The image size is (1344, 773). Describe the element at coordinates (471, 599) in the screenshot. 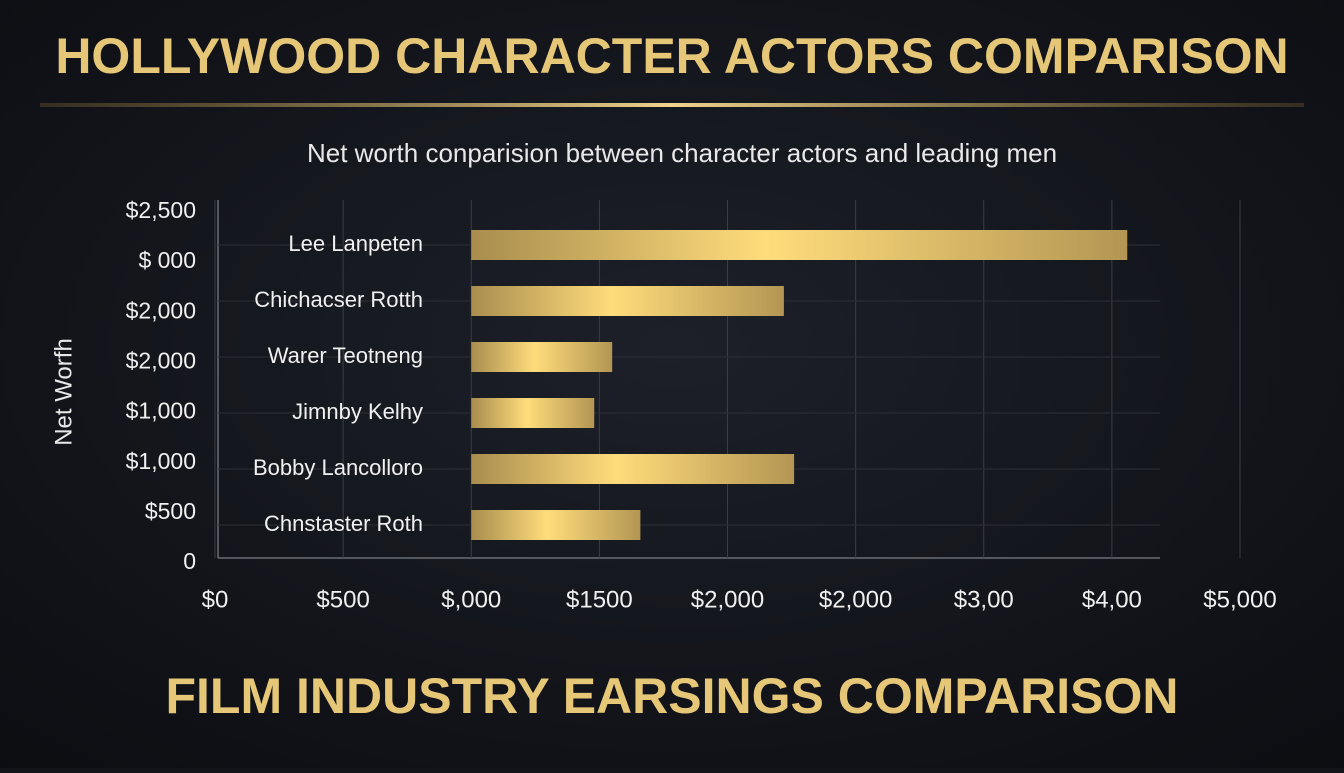

I see `x-tick-label: $,000` at that location.